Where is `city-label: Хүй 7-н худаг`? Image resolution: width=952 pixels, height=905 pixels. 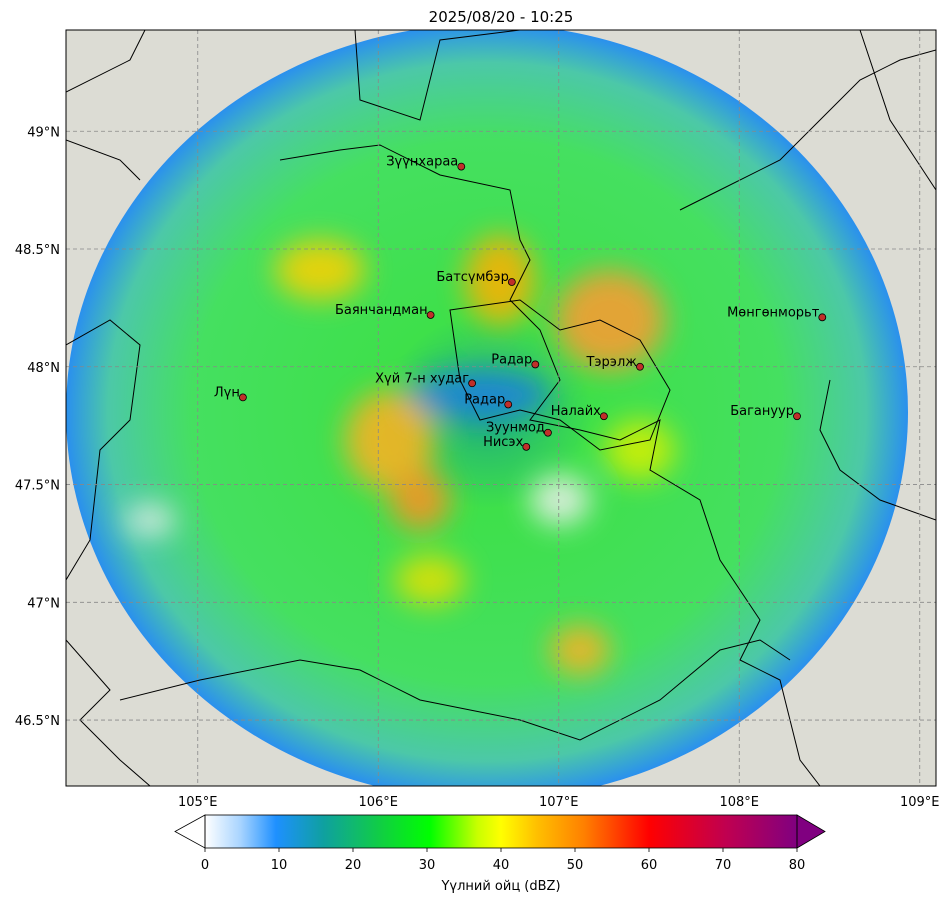 city-label: Хүй 7-н худаг is located at coordinates (422, 378).